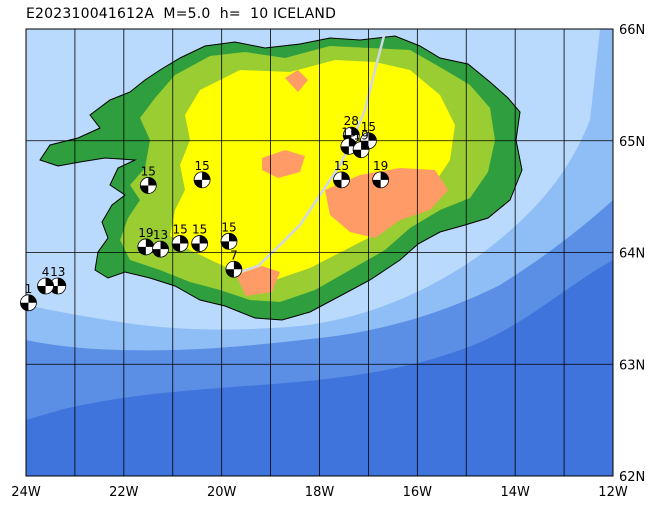  Describe the element at coordinates (181, 14) in the screenshot. I see `map-title: E202310041612A M=5.0 h= 10 ICELAND` at that location.